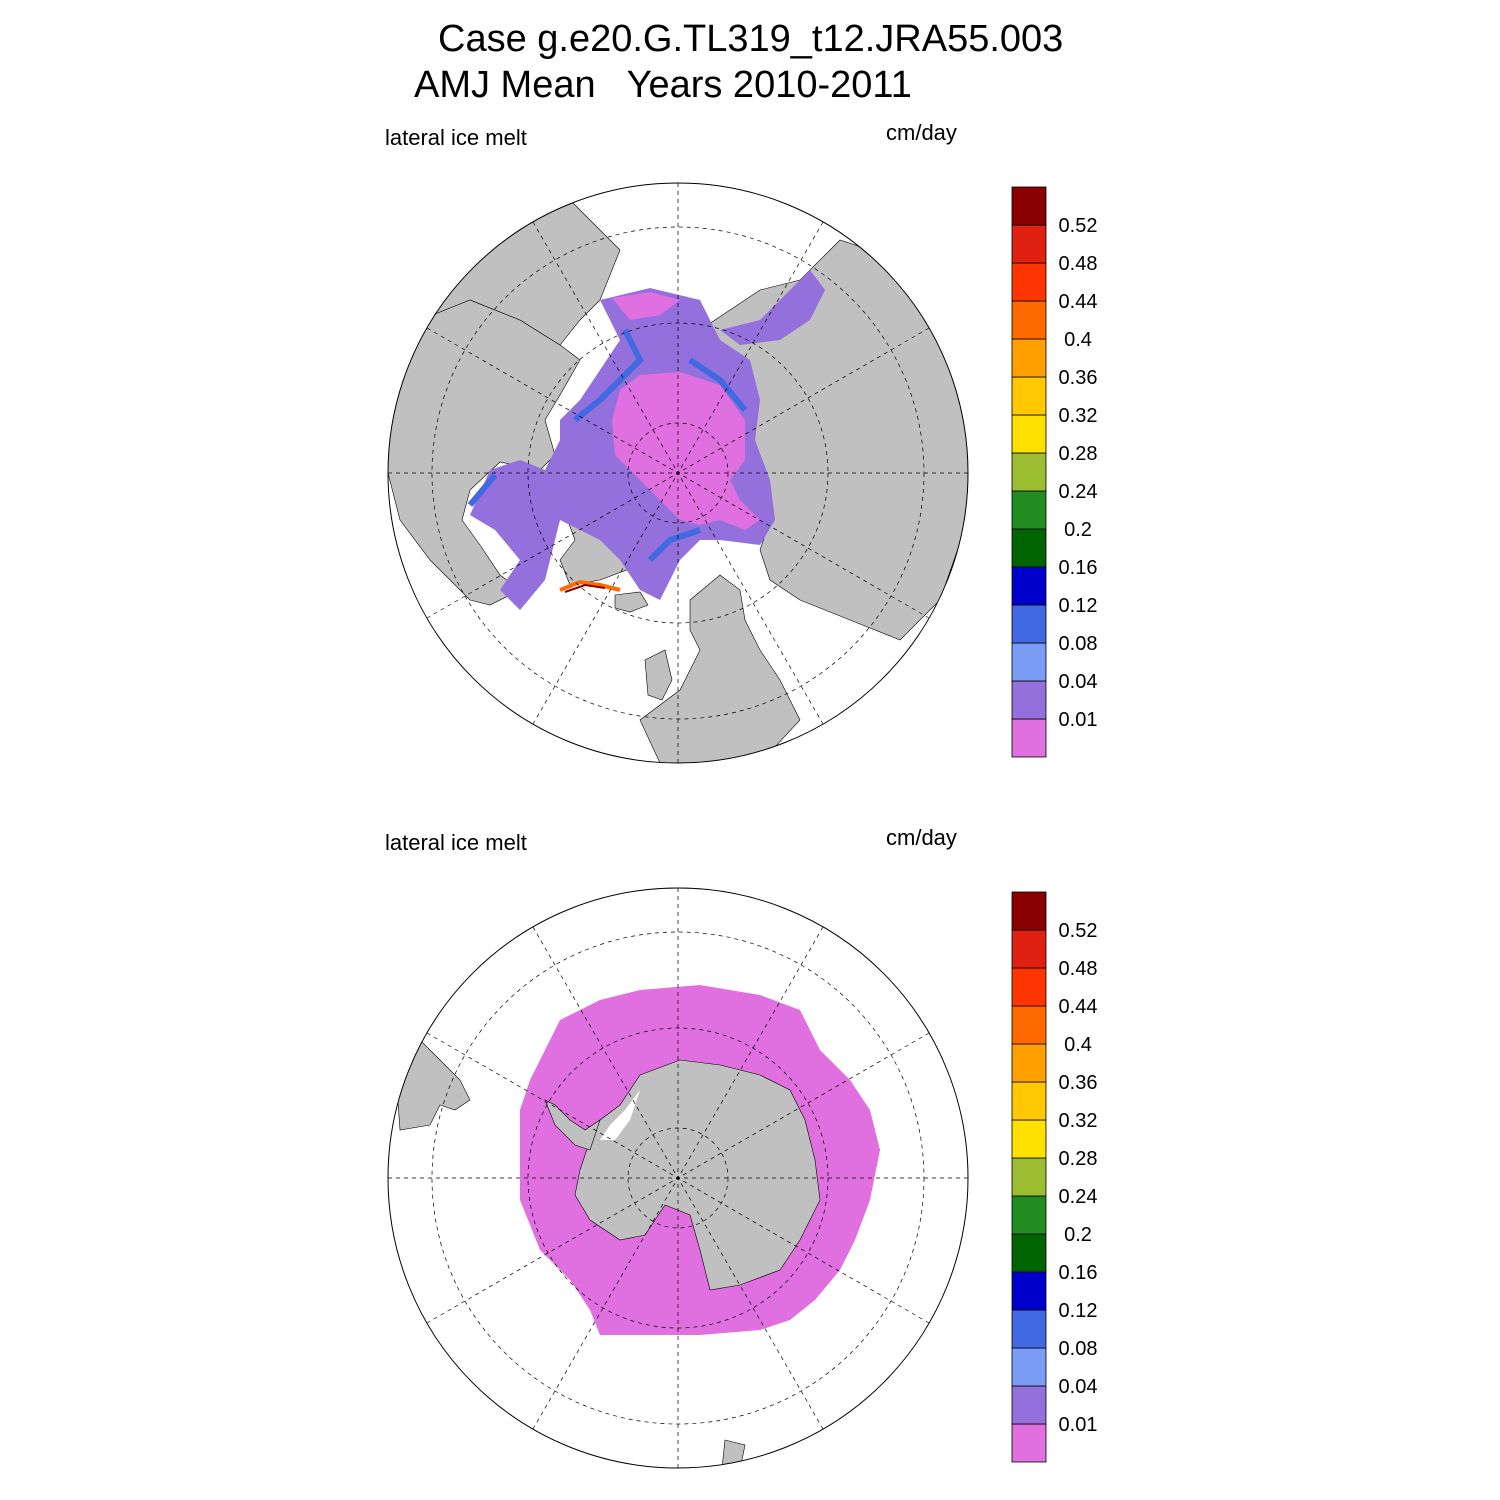  What do you see at coordinates (1078, 264) in the screenshot?
I see `north-colorbar-tick-label: 0.48` at bounding box center [1078, 264].